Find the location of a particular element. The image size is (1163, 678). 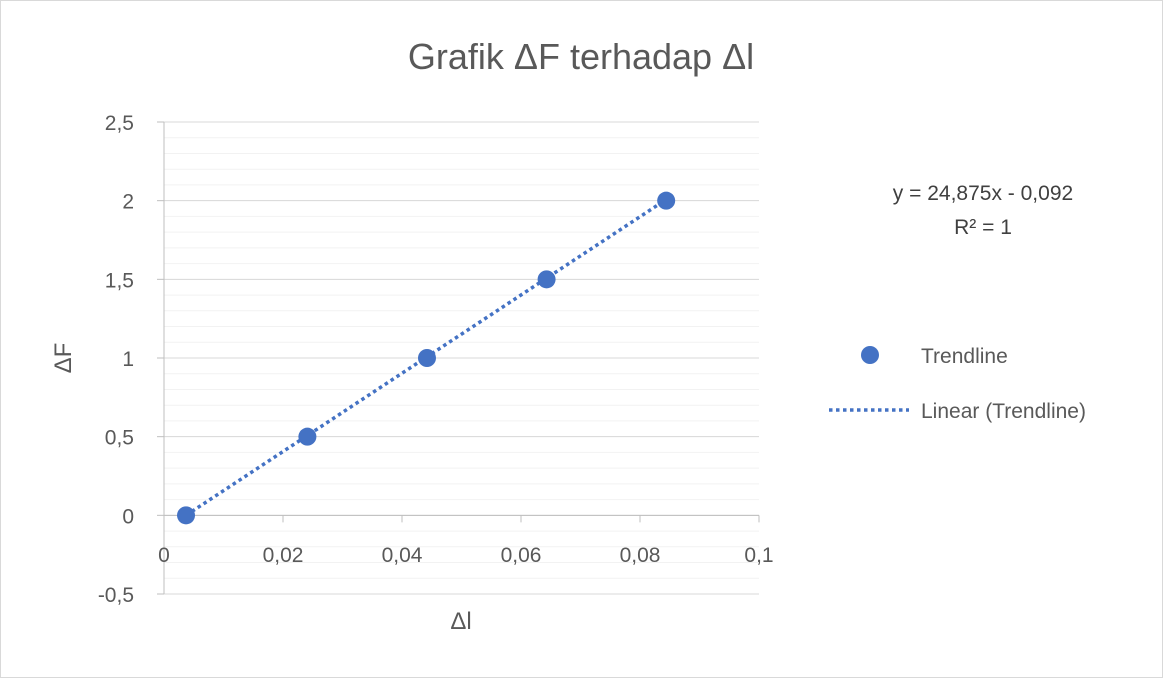

trendline-equation: y = 24,875x - 0,092 is located at coordinates (983, 193).